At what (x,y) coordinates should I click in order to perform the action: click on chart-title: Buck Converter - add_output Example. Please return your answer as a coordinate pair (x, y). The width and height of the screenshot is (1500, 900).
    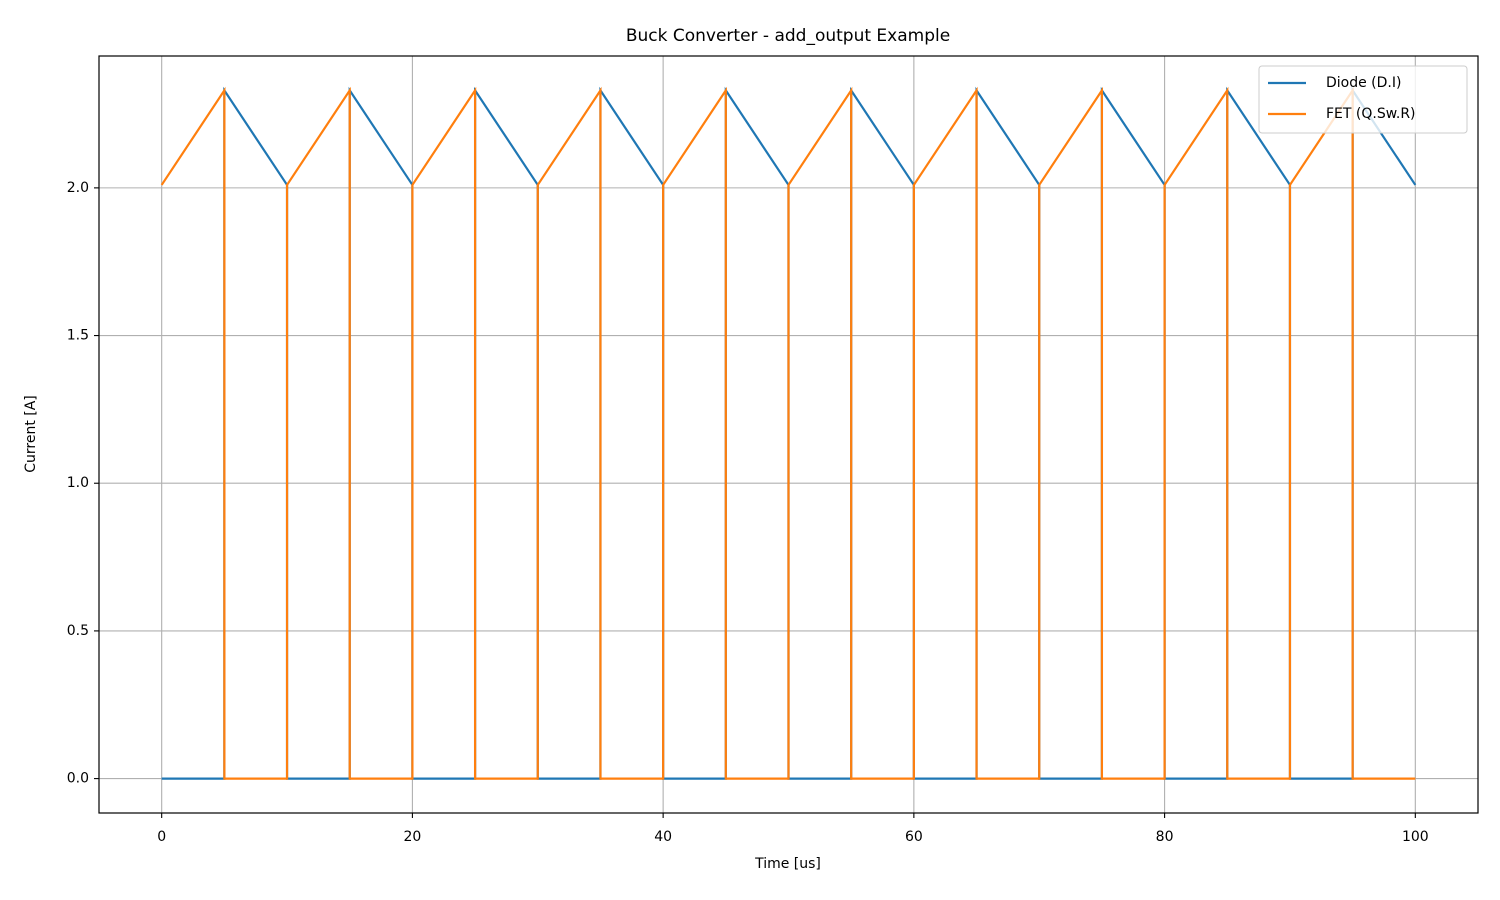
    Looking at the image, I should click on (788, 36).